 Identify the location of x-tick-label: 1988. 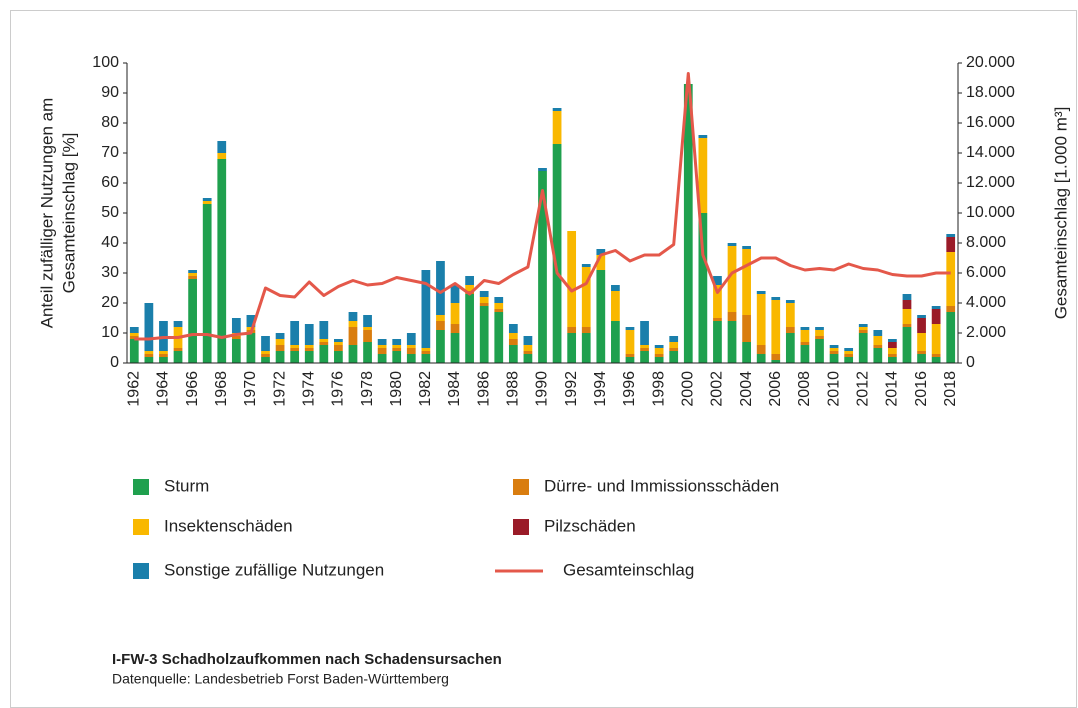
(513, 389).